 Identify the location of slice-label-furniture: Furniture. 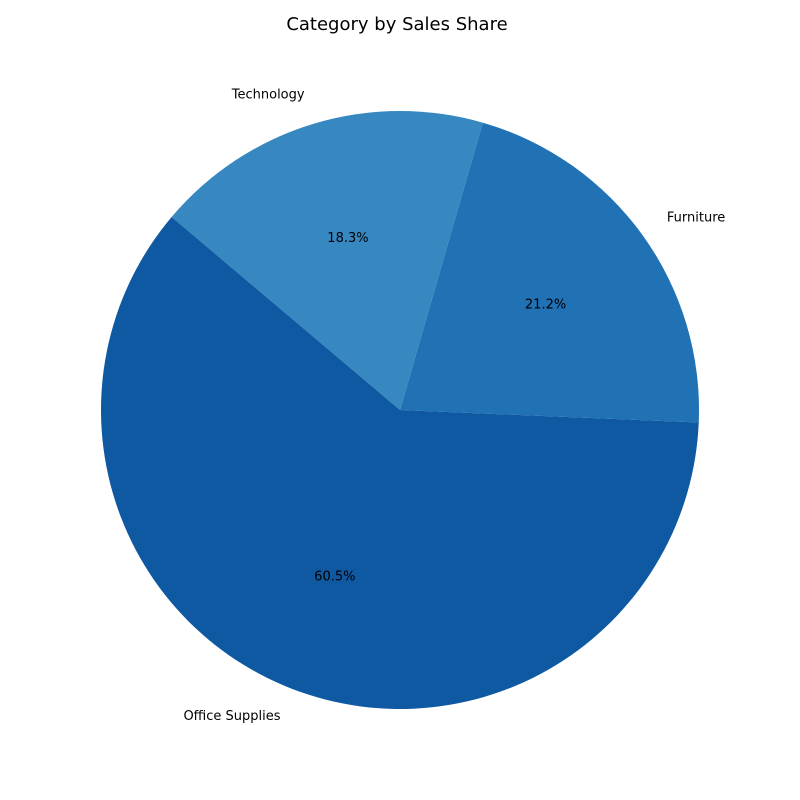
(696, 217).